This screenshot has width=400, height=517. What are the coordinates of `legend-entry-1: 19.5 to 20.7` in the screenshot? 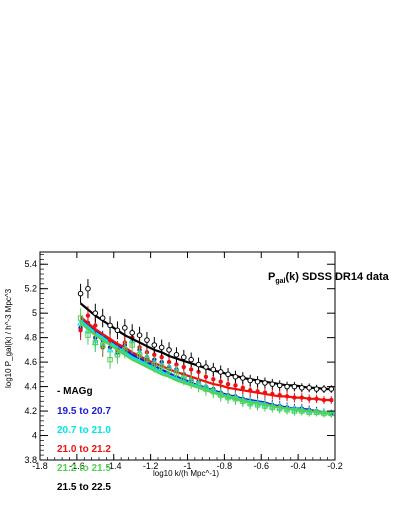 It's located at (84, 411).